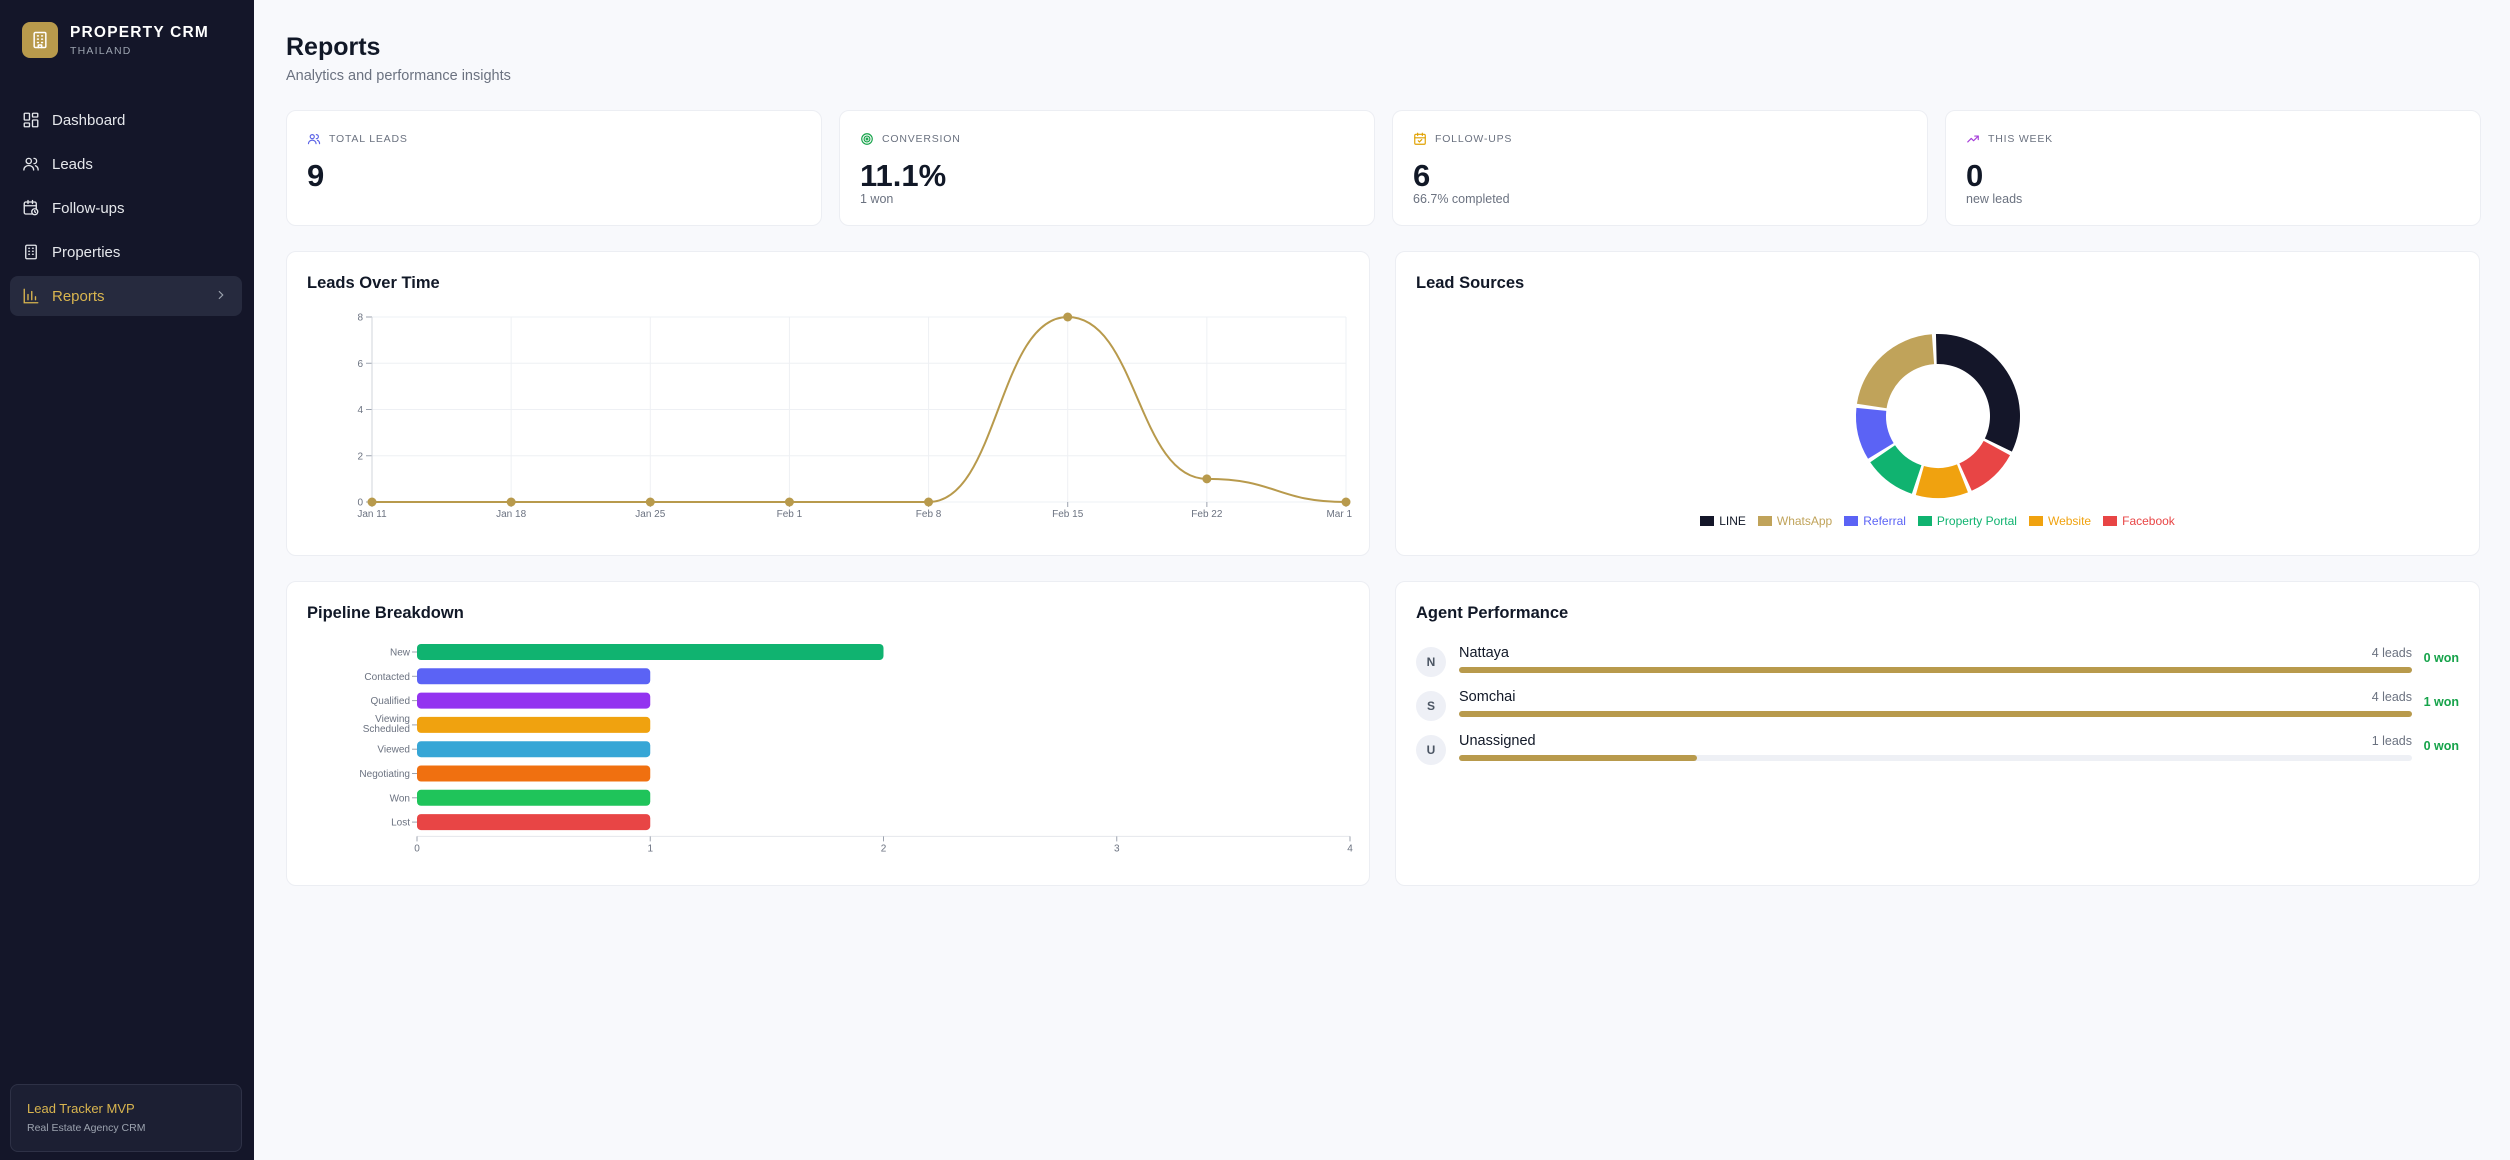 The height and width of the screenshot is (1160, 2510). Describe the element at coordinates (1884, 521) in the screenshot. I see `legend-label: Referral` at that location.